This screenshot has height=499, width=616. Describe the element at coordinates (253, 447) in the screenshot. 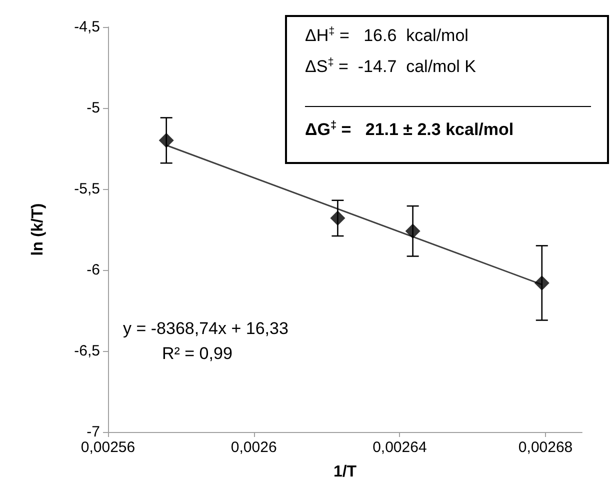

I see `x-tick-label: 0,0026` at that location.